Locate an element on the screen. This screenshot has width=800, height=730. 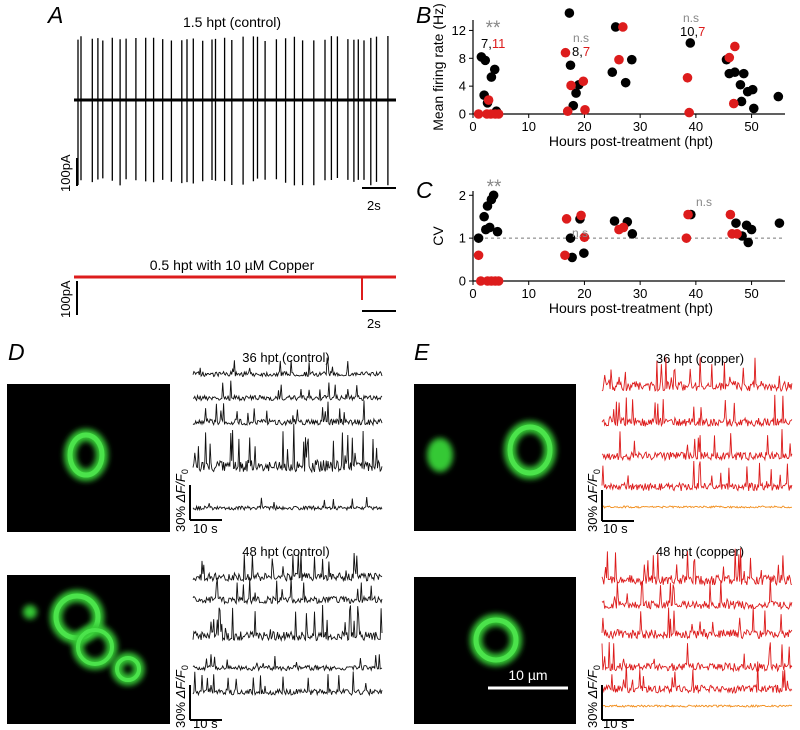
panel-a-bottom-scale-y-label: 100pA is located at coordinates (65, 299).